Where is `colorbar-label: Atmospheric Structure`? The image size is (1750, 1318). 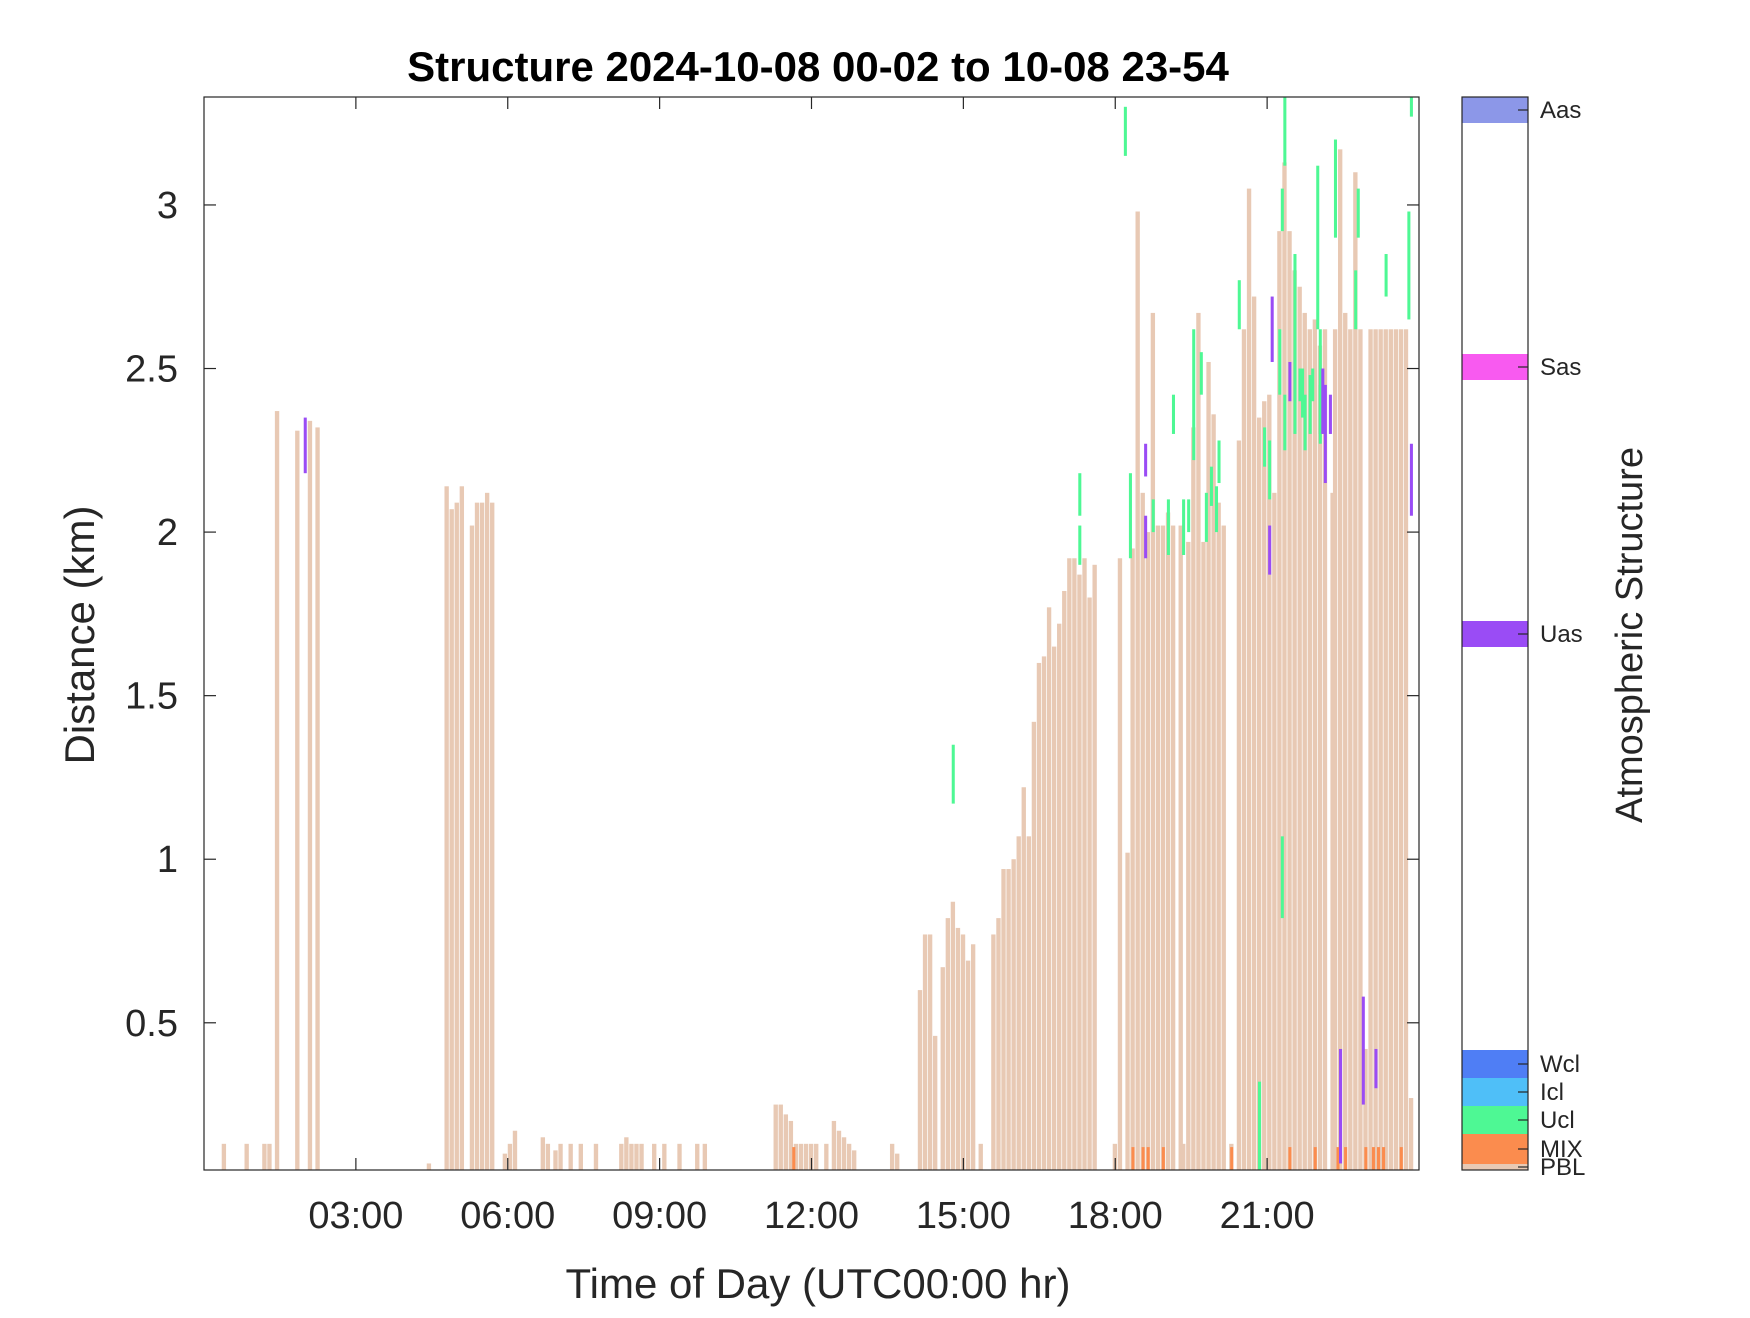
colorbar-label: Atmospheric Structure is located at coordinates (1630, 635).